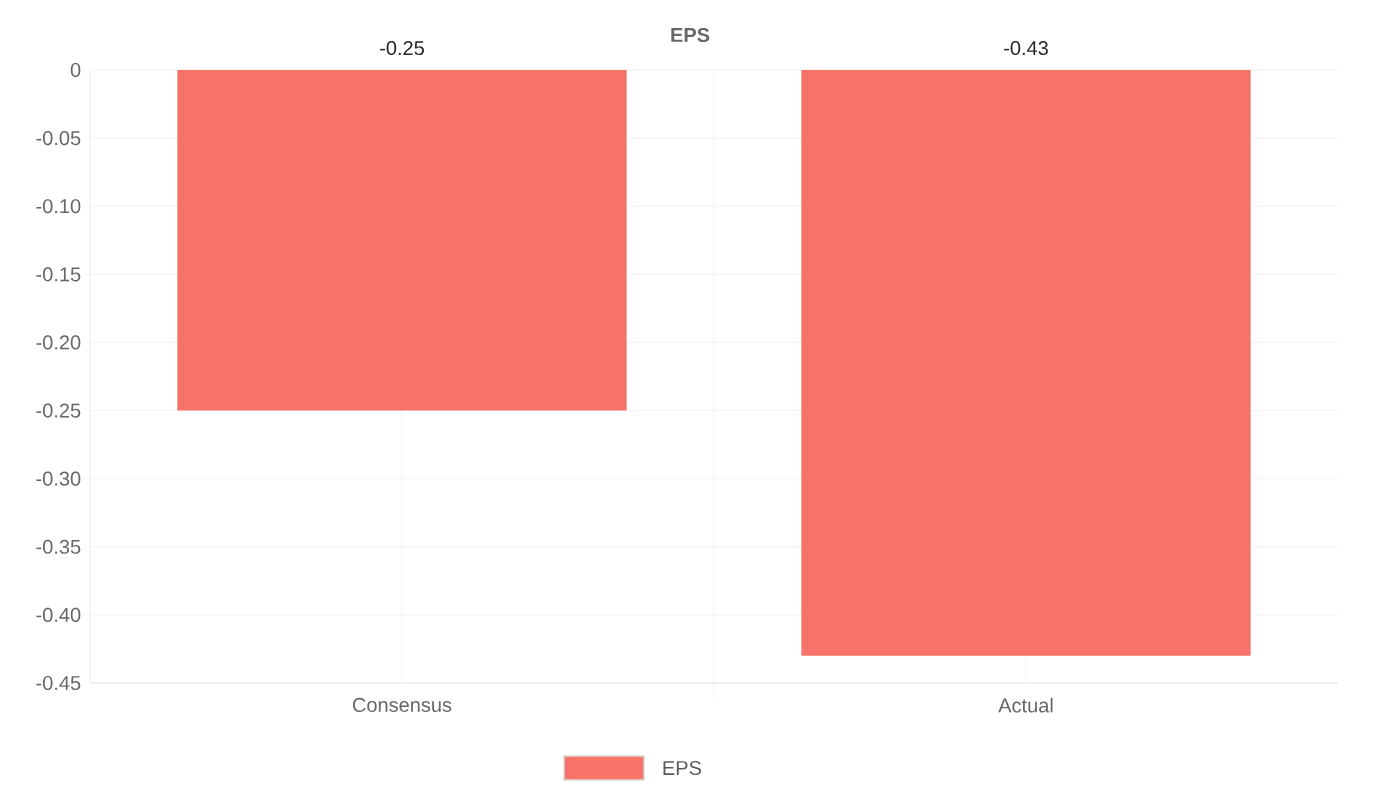 The image size is (1380, 800). Describe the element at coordinates (1026, 48) in the screenshot. I see `data-label: -0.43` at that location.